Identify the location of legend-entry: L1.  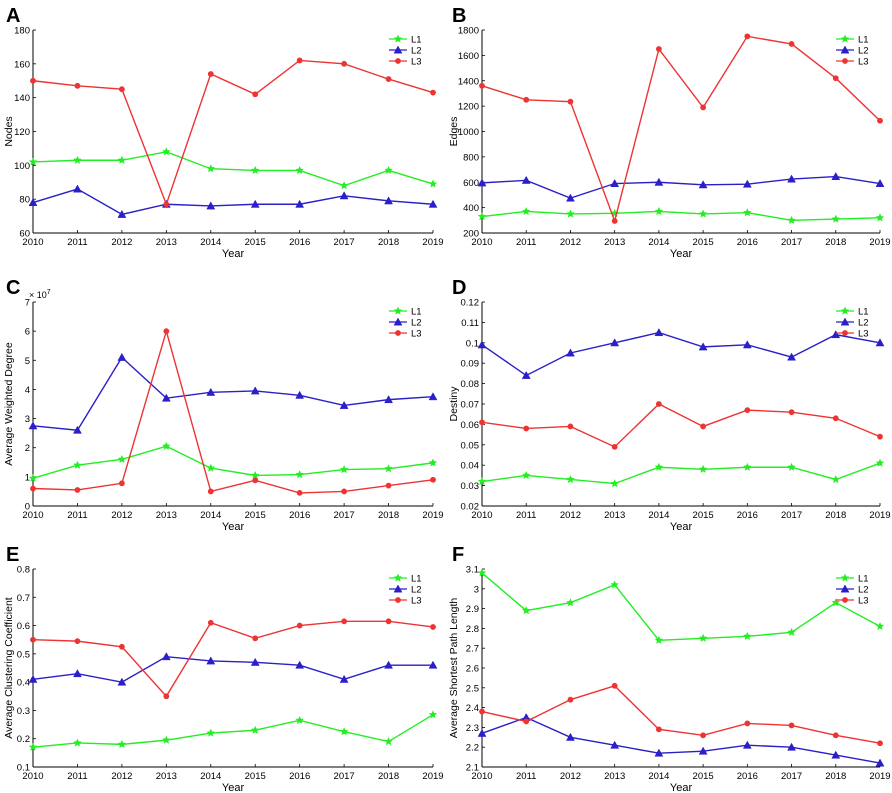
(416, 40).